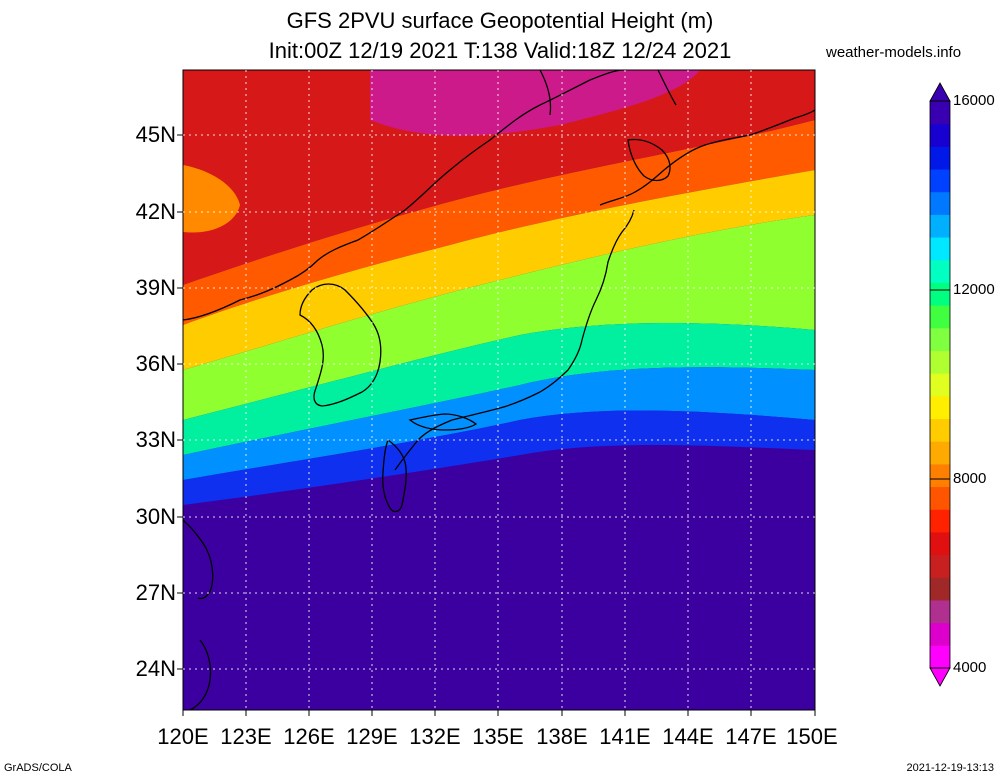 Image resolution: width=1000 pixels, height=779 pixels. I want to click on colorbar-label: 12000, so click(974, 289).